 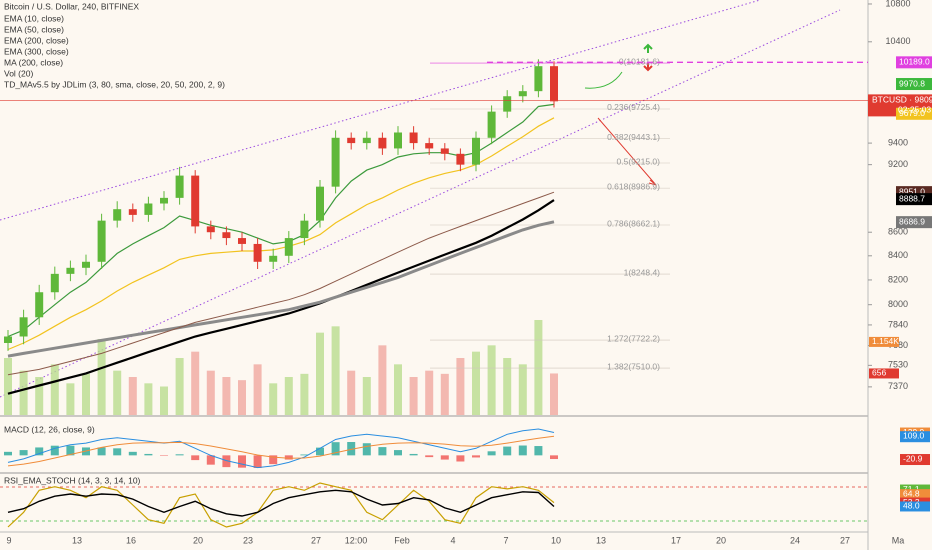 I want to click on x-tick-label: 24, so click(x=795, y=540).